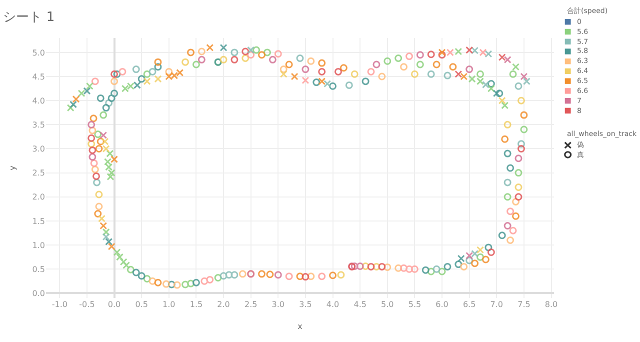 This screenshot has width=640, height=342. I want to click on y-tick-label: 0.0, so click(38, 293).